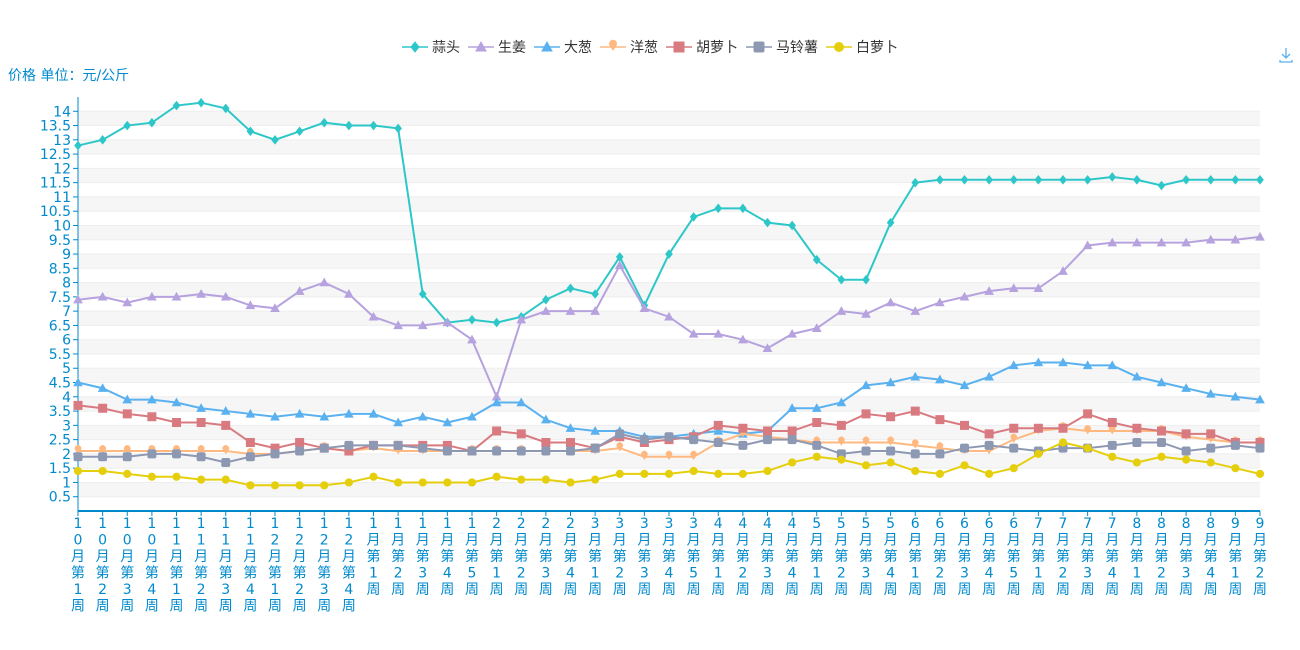 The width and height of the screenshot is (1300, 650). I want to click on legend-label: 洋葱, so click(644, 48).